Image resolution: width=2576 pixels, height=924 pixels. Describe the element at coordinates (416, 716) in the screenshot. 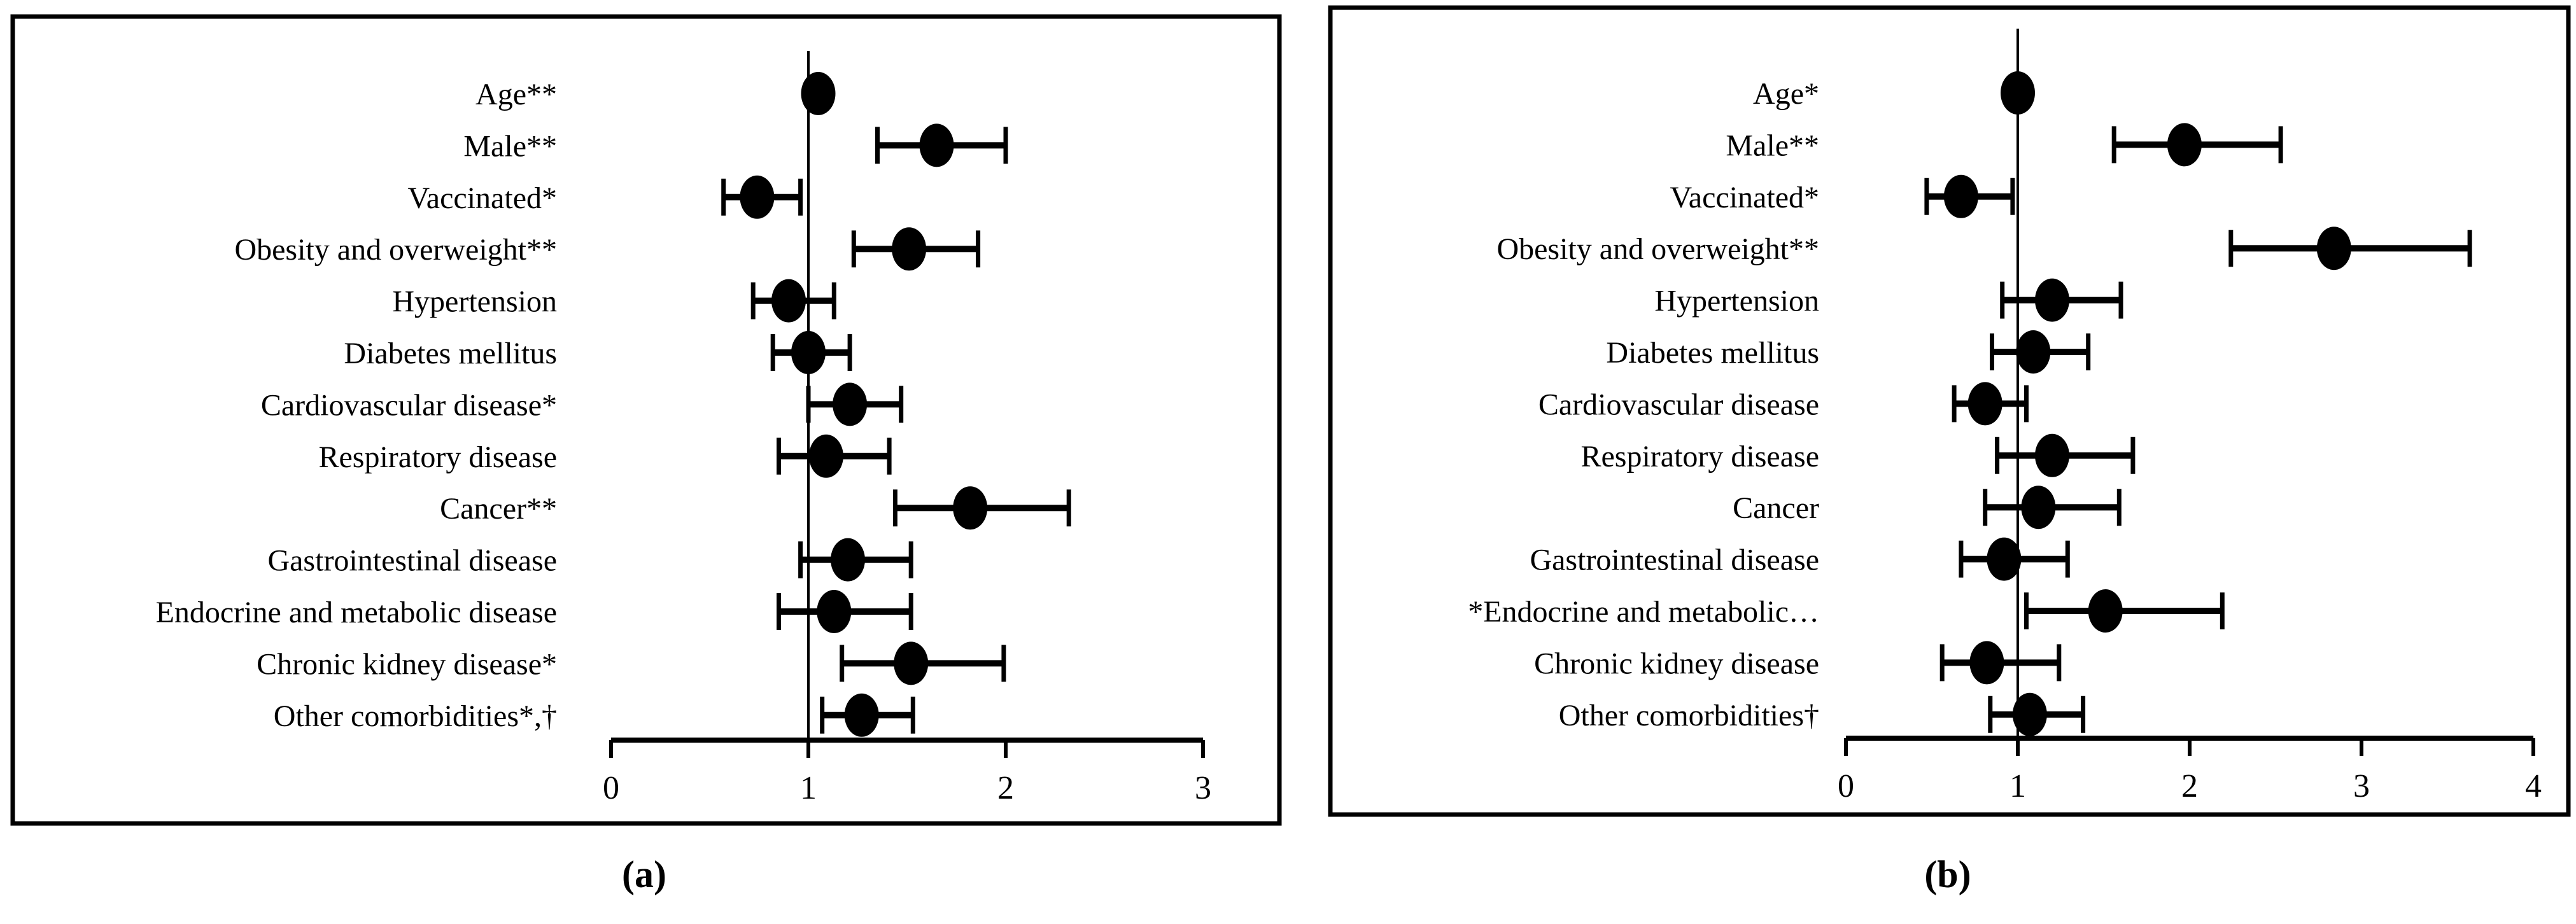

I see `forest-row-label: Other comorbidities*,†` at that location.